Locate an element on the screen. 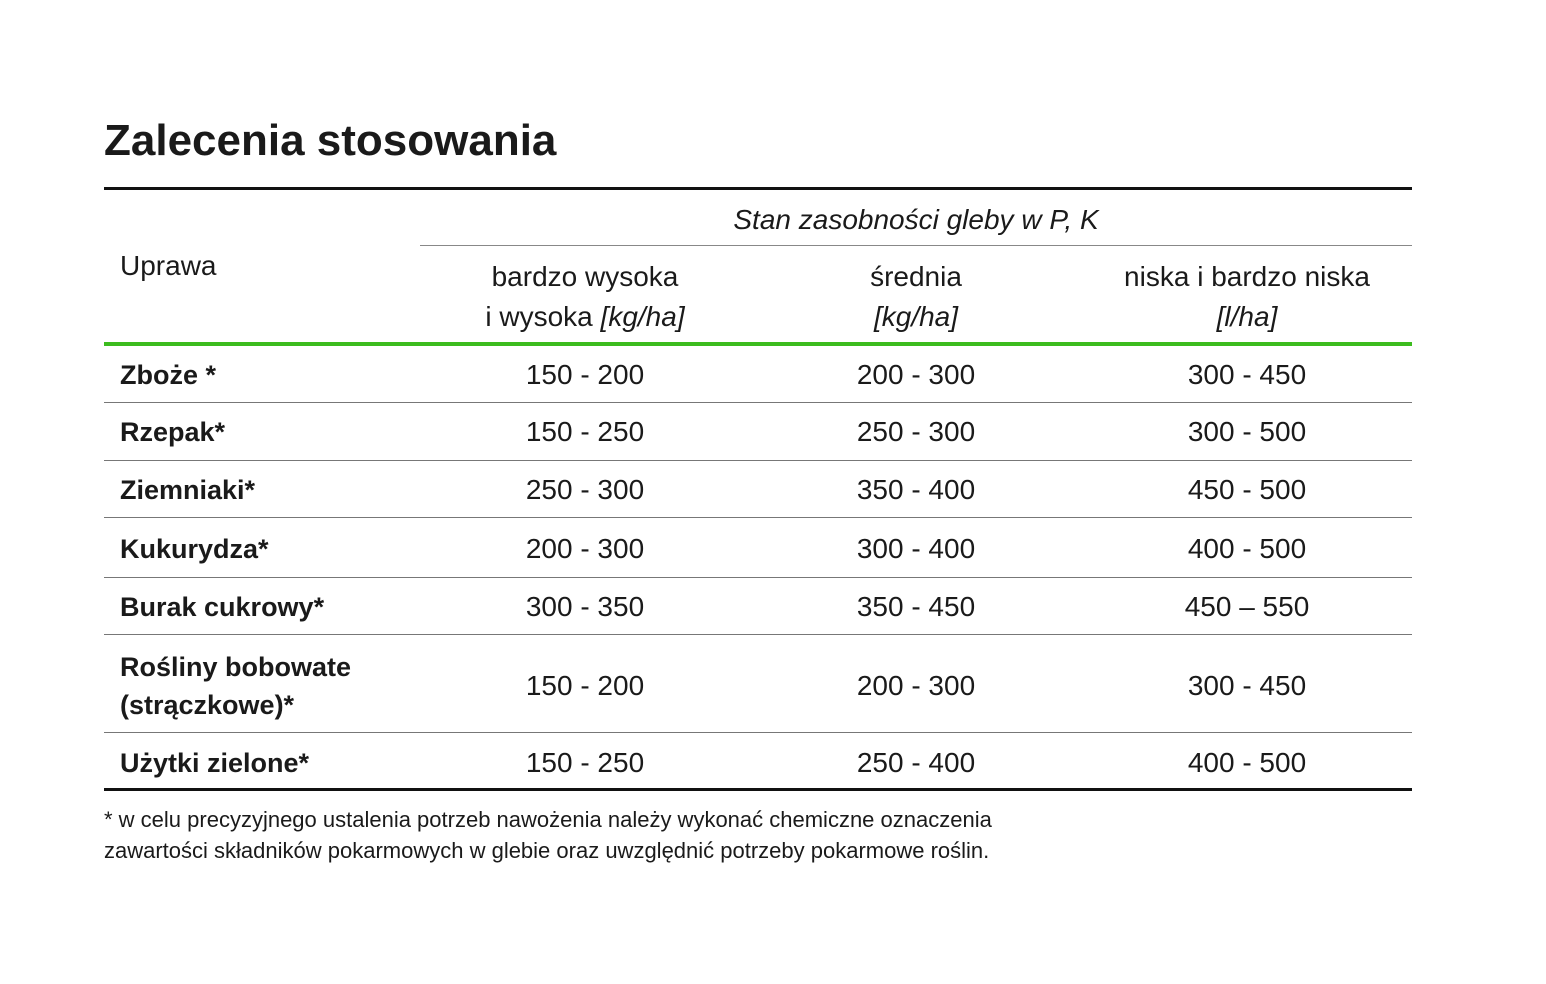 Image resolution: width=1546 pixels, height=984 pixels. crop-line: Kukurydza* is located at coordinates (194, 549).